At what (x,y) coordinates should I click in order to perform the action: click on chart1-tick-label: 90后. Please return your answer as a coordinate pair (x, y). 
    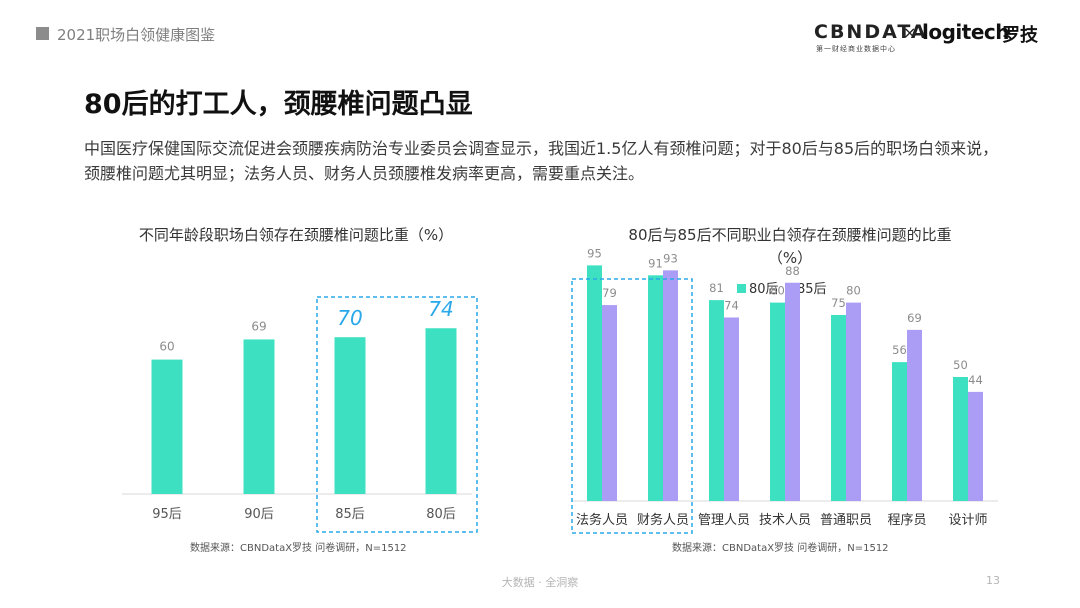
    Looking at the image, I should click on (259, 514).